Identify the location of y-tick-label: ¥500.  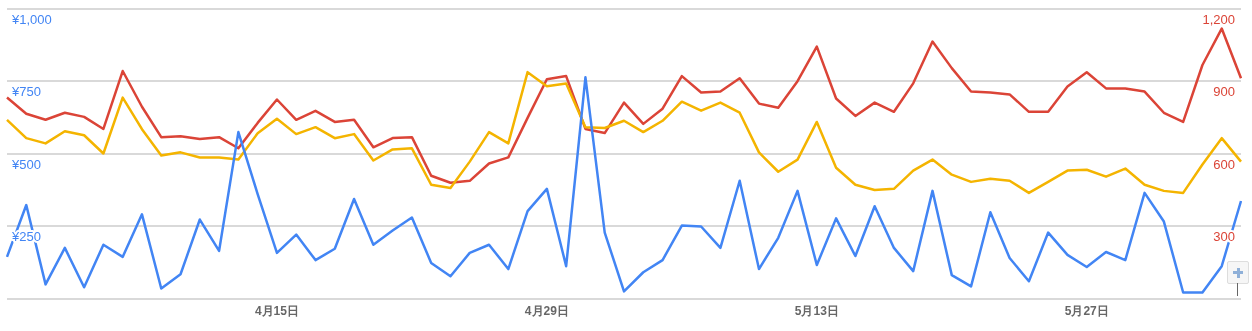
(26, 164).